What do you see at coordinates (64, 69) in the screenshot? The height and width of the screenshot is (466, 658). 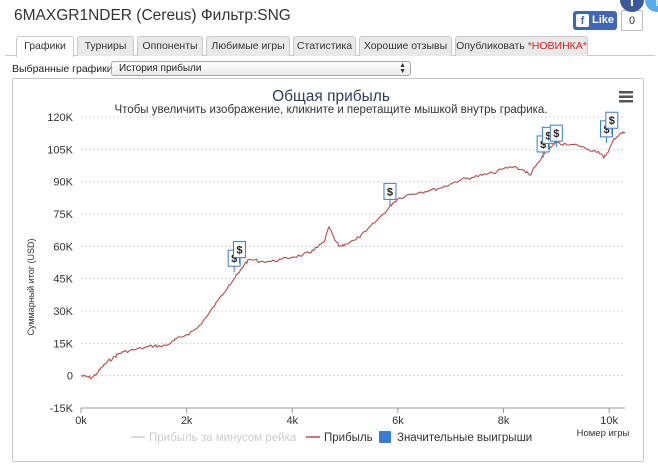 I see `graph-selector-label: Выбранные графики:` at bounding box center [64, 69].